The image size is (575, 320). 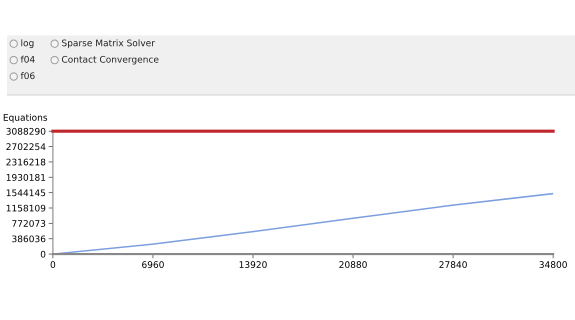 I want to click on y-tick-label: 772073, so click(x=29, y=223).